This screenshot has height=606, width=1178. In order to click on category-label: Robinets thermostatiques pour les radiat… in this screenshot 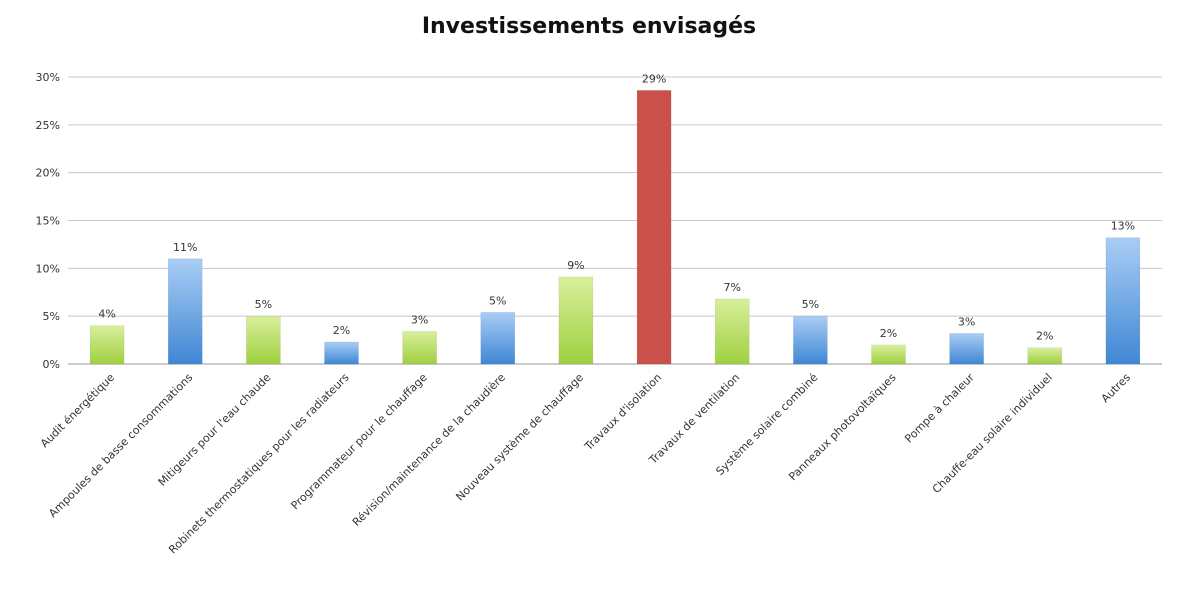, I will do `click(259, 464)`.